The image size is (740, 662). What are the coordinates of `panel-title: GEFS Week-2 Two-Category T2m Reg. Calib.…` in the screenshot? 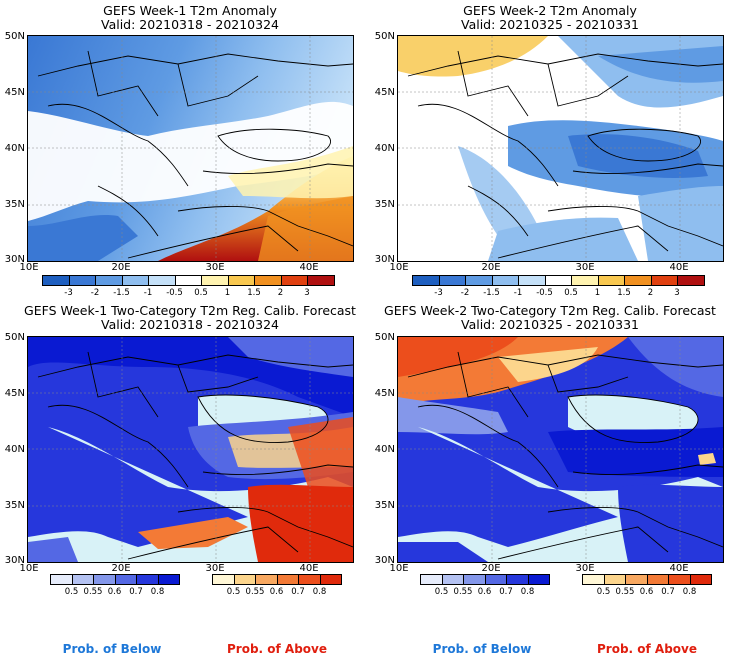 It's located at (550, 310).